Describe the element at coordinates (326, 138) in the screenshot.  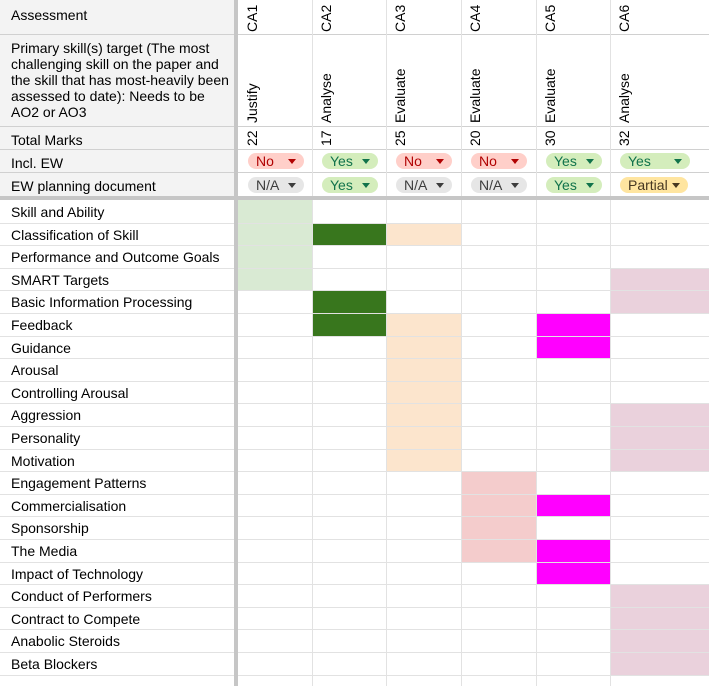
I see `total-marks-value: 17` at that location.